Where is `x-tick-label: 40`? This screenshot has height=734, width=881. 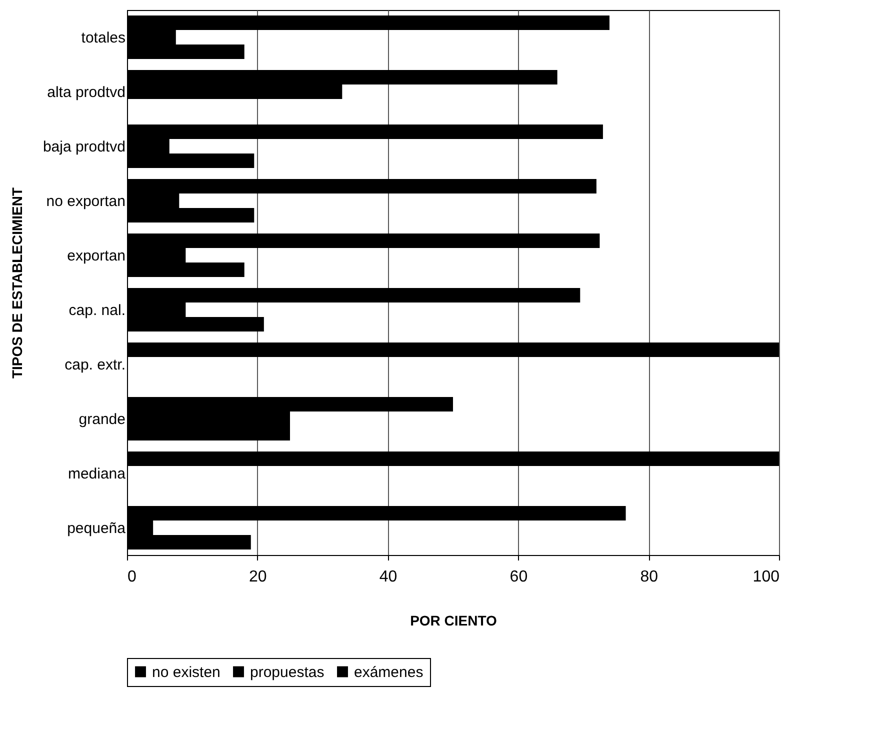 x-tick-label: 40 is located at coordinates (388, 577).